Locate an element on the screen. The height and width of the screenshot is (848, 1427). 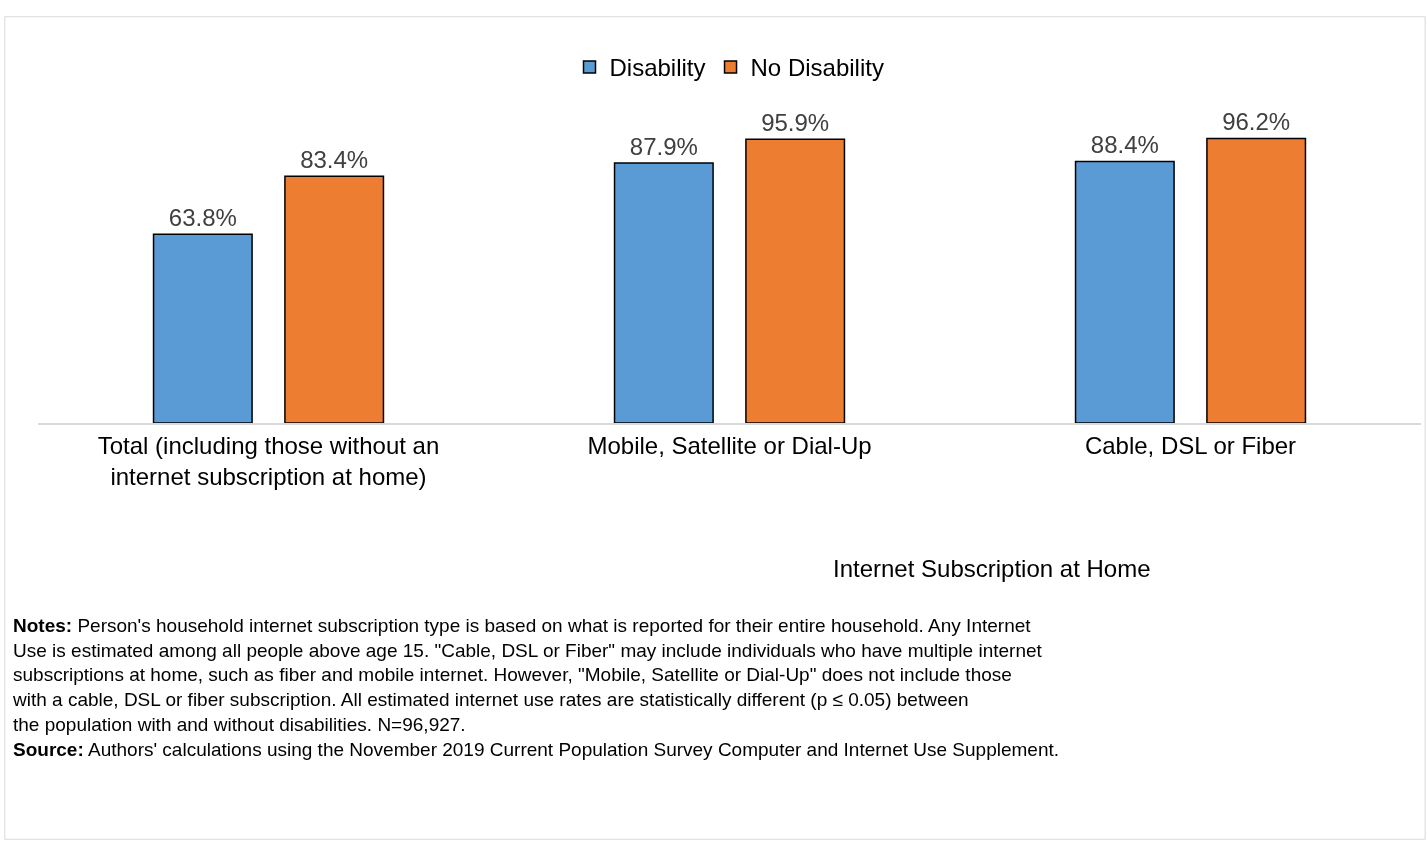
source-note: Source: Authors' calculations using the November 2019 Current Population Survey Computer and Internet Use Supplement. is located at coordinates (536, 749).